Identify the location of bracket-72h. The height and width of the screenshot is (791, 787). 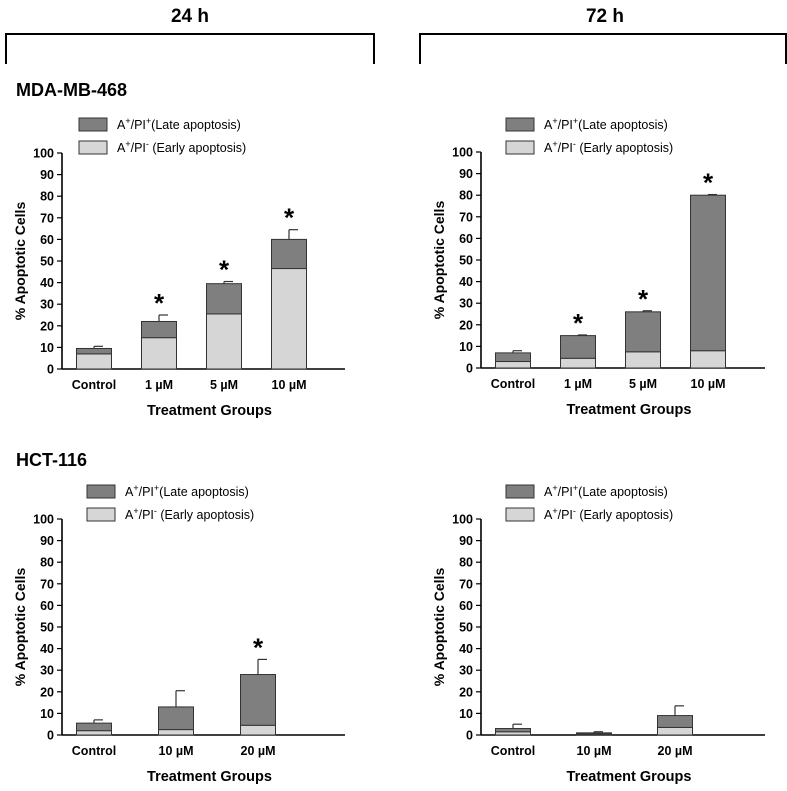
(603, 48).